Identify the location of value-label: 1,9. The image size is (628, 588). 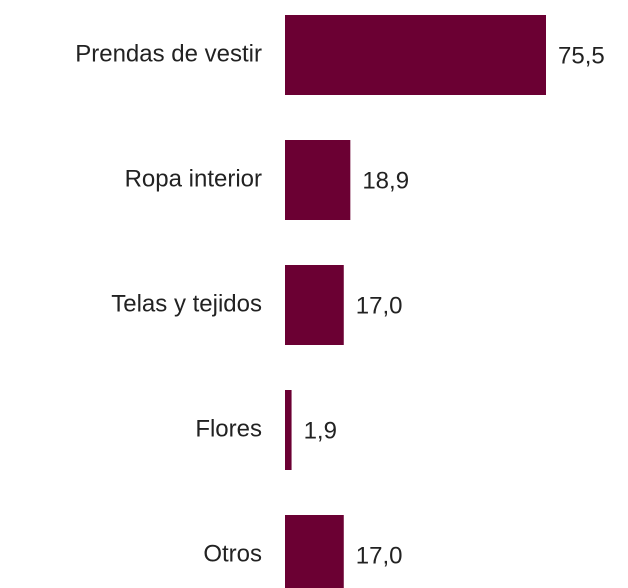
(320, 430).